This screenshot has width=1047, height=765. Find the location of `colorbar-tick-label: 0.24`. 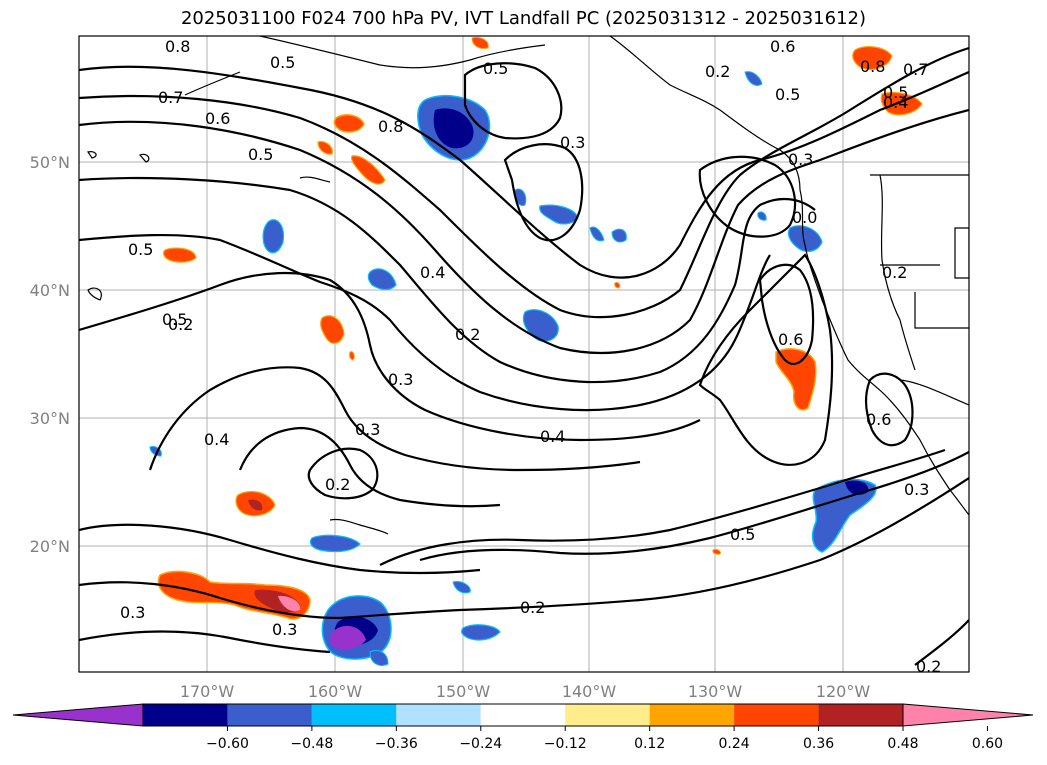

colorbar-tick-label: 0.24 is located at coordinates (734, 744).